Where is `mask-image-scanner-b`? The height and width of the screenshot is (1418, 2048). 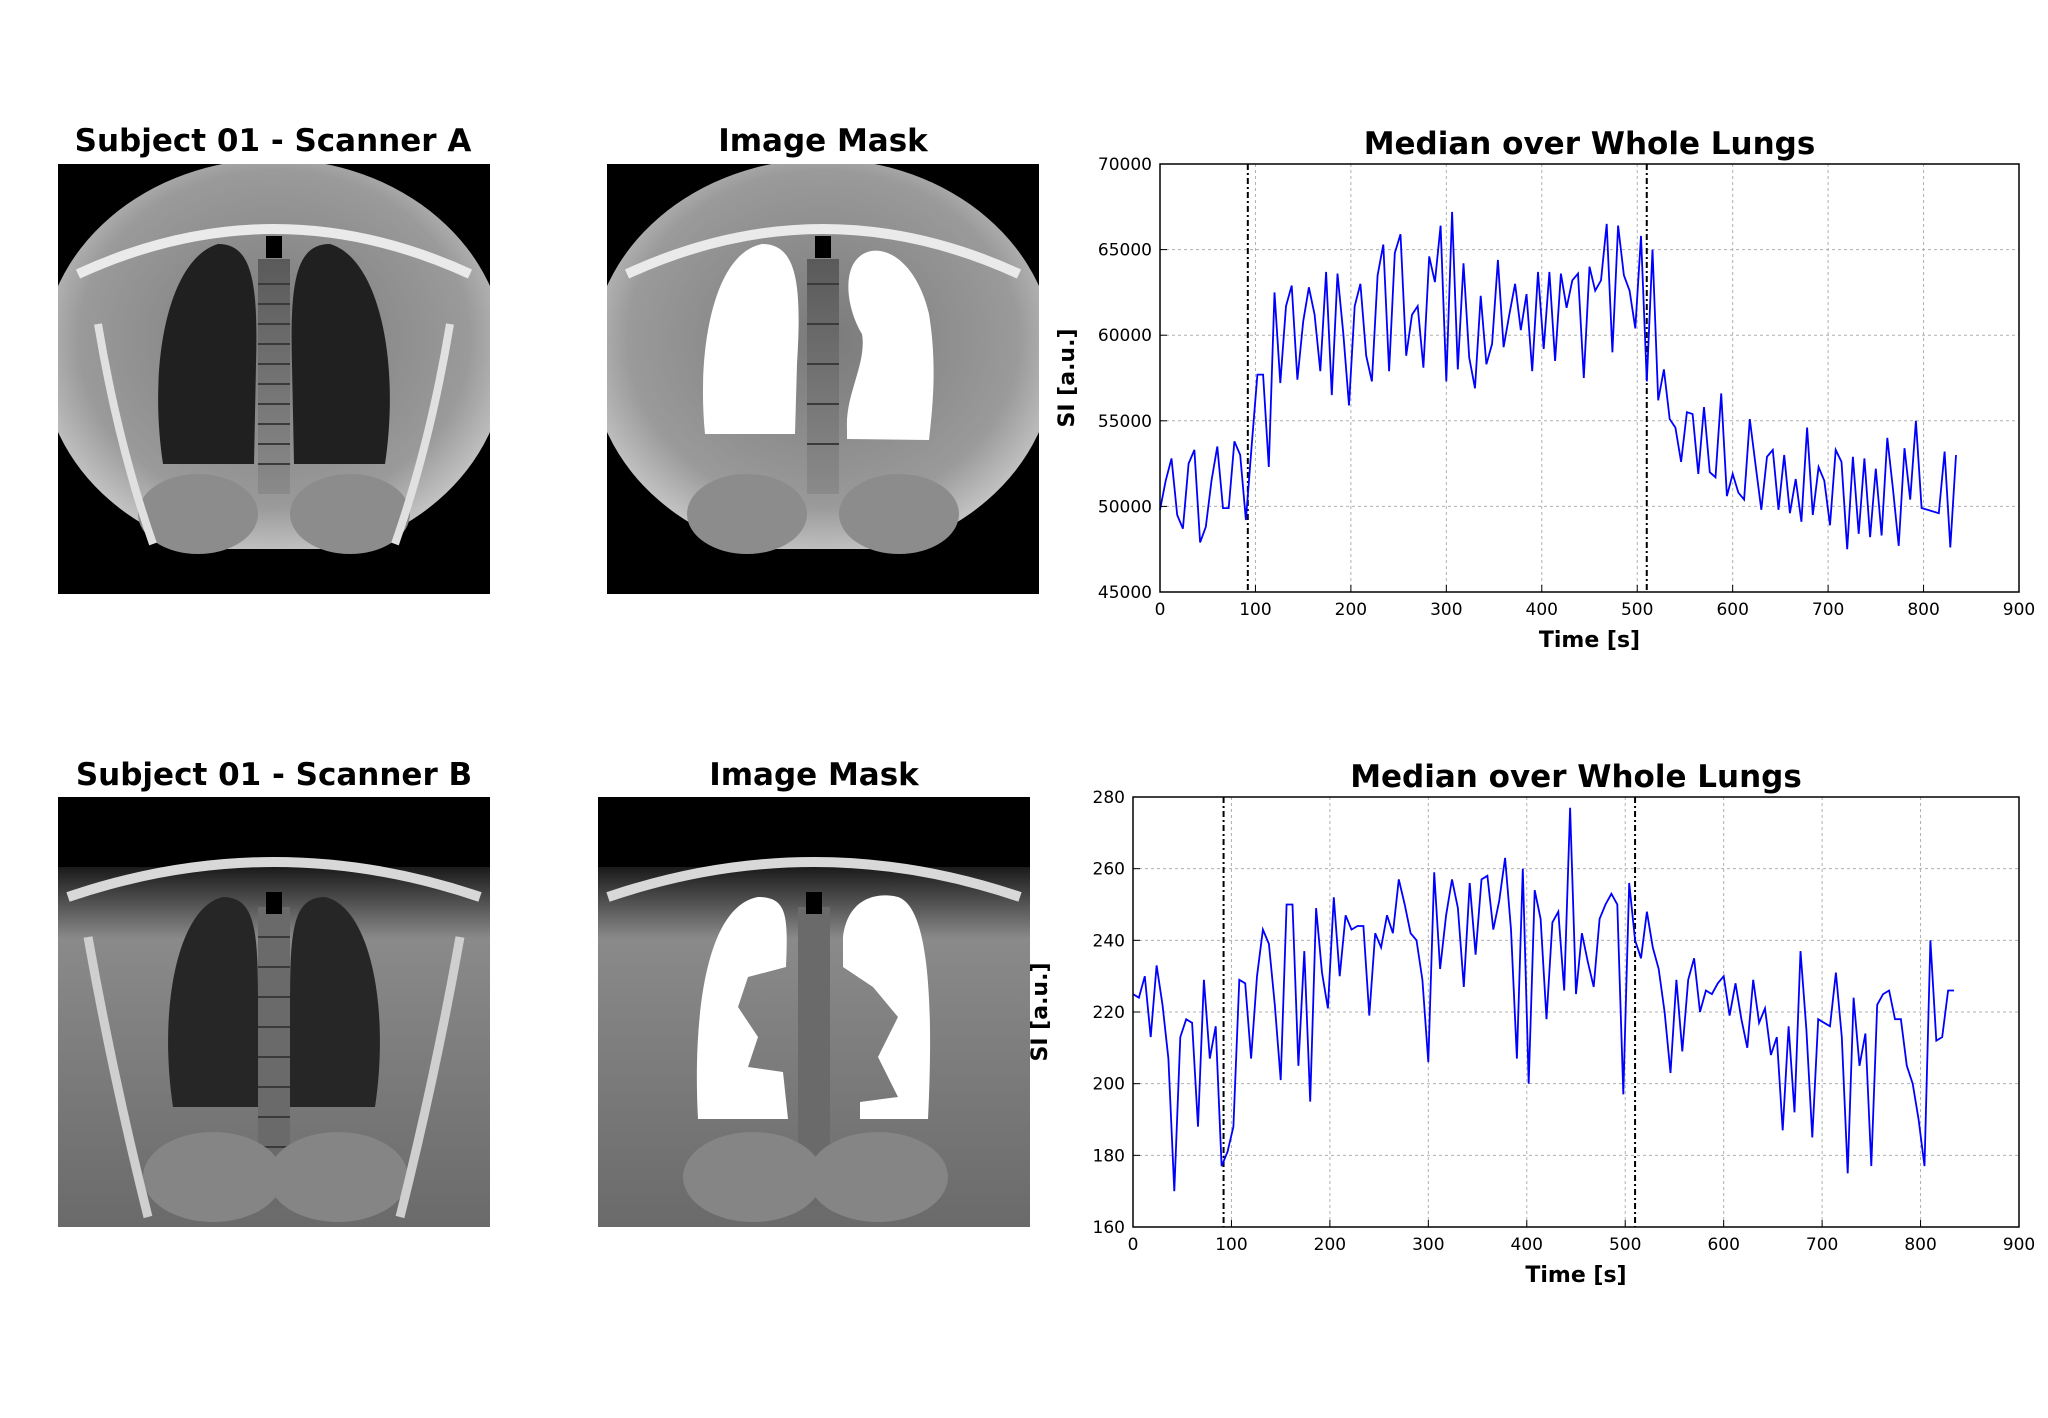
mask-image-scanner-b is located at coordinates (814, 1012).